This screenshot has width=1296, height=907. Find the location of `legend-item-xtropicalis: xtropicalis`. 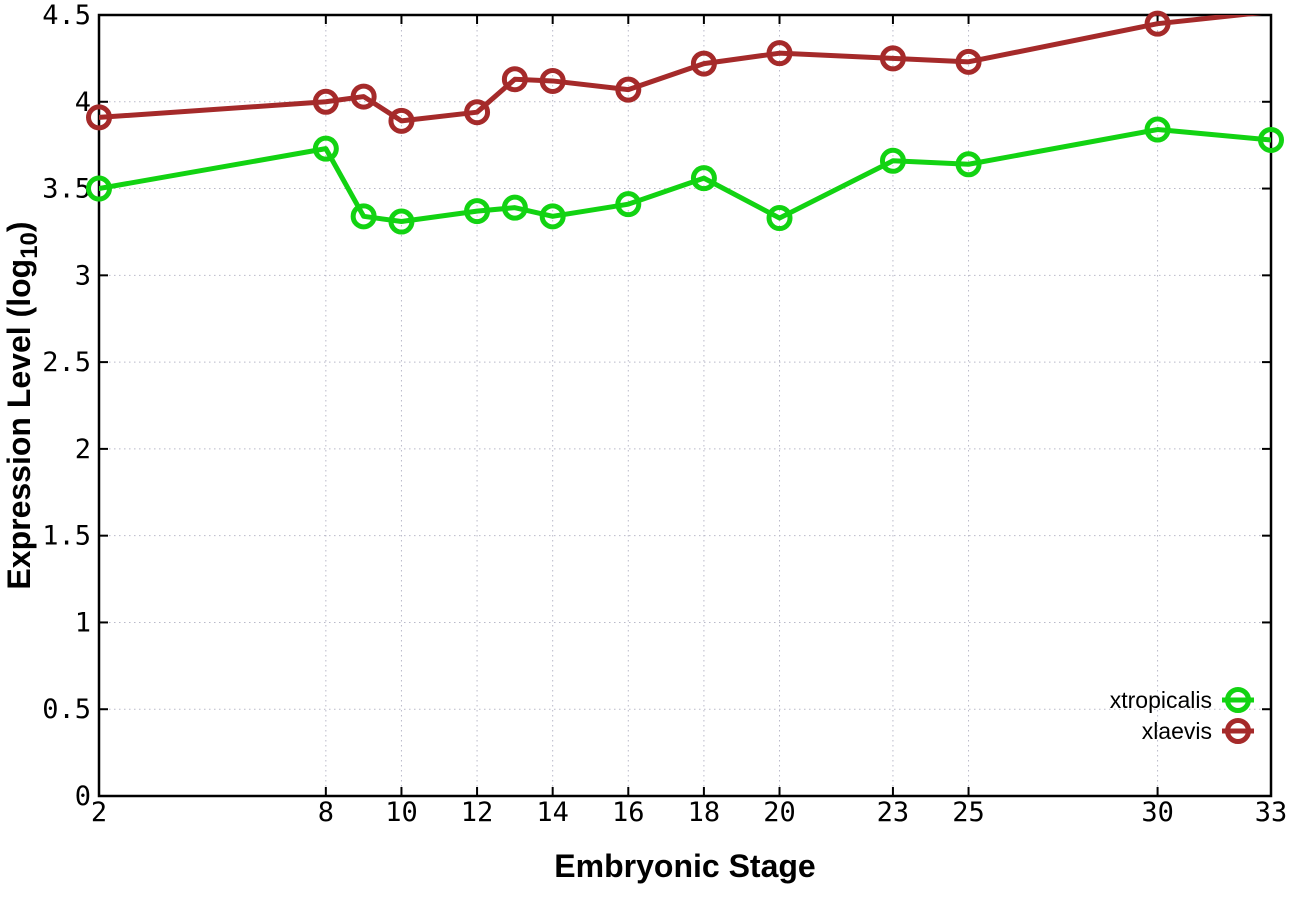

legend-item-xtropicalis: xtropicalis is located at coordinates (1182, 700).